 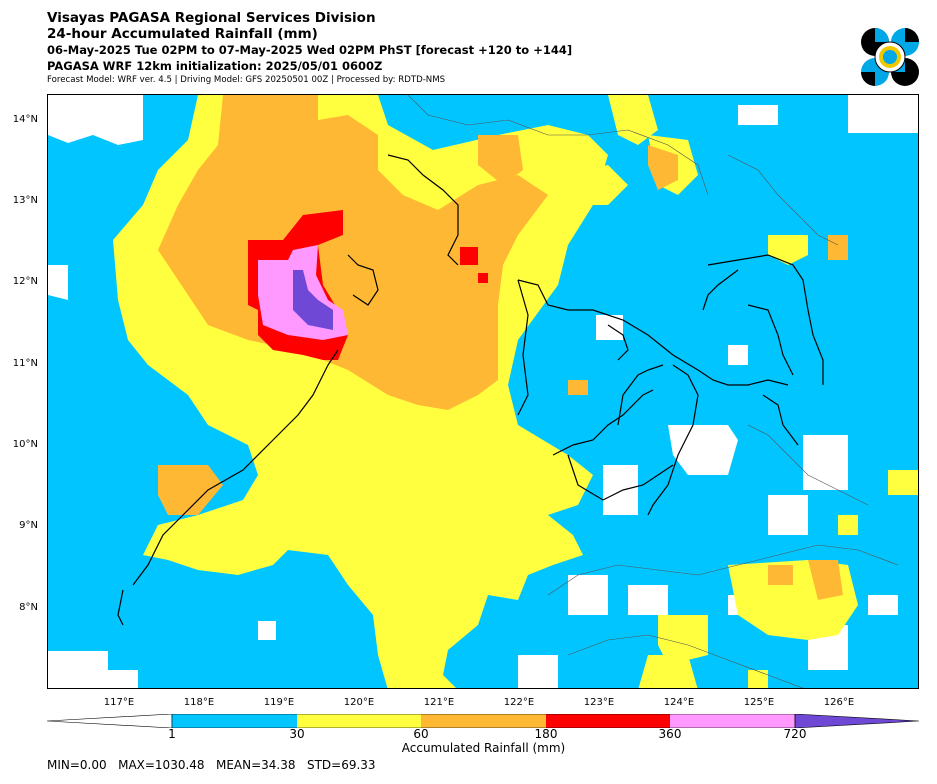 What do you see at coordinates (546, 734) in the screenshot?
I see `colorbar-tick-180: 180` at bounding box center [546, 734].